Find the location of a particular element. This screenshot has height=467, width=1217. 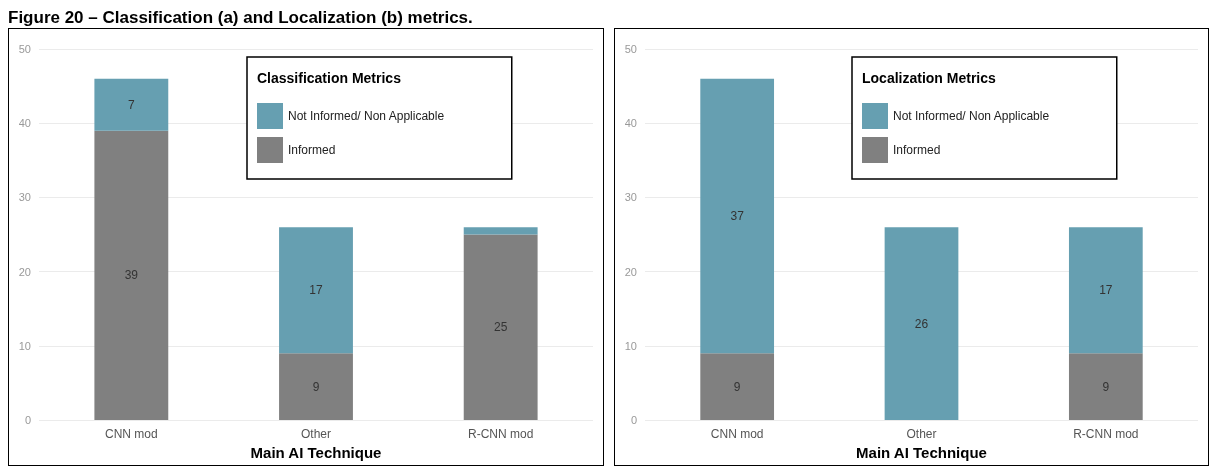

chart-title: Figure 20 – Classification (a) and Localization (b) metrics. is located at coordinates (241, 18).